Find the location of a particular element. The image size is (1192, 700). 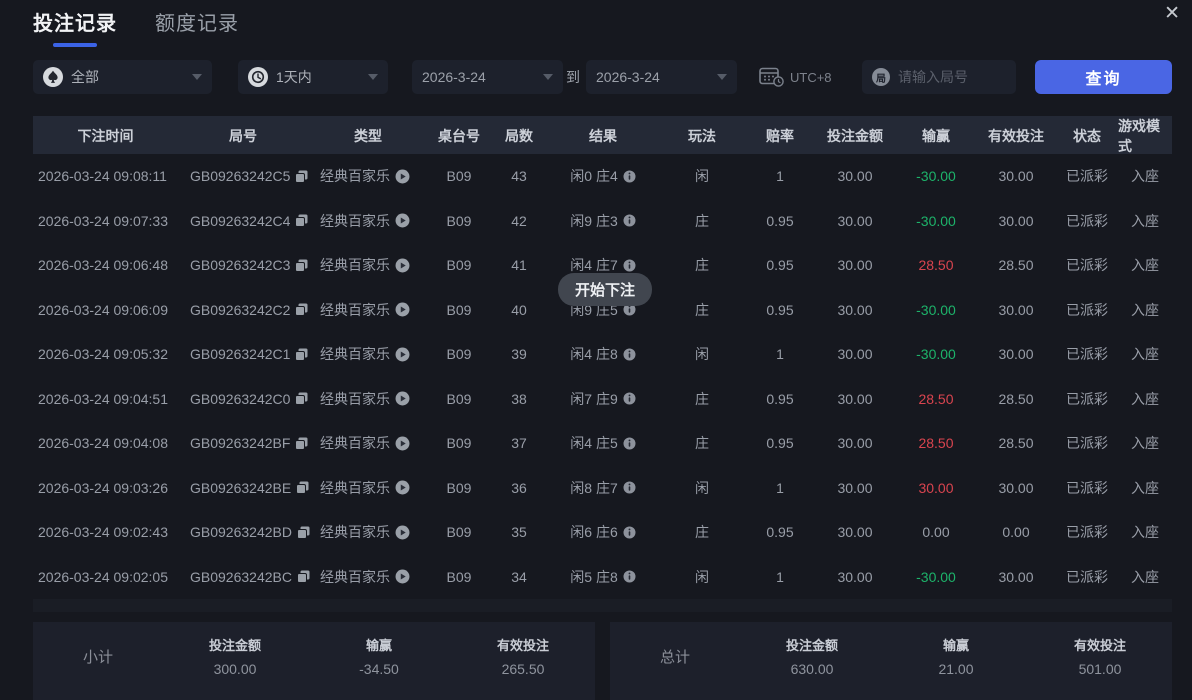

tab-bar: 投注记录 额度记录 is located at coordinates (136, 27).